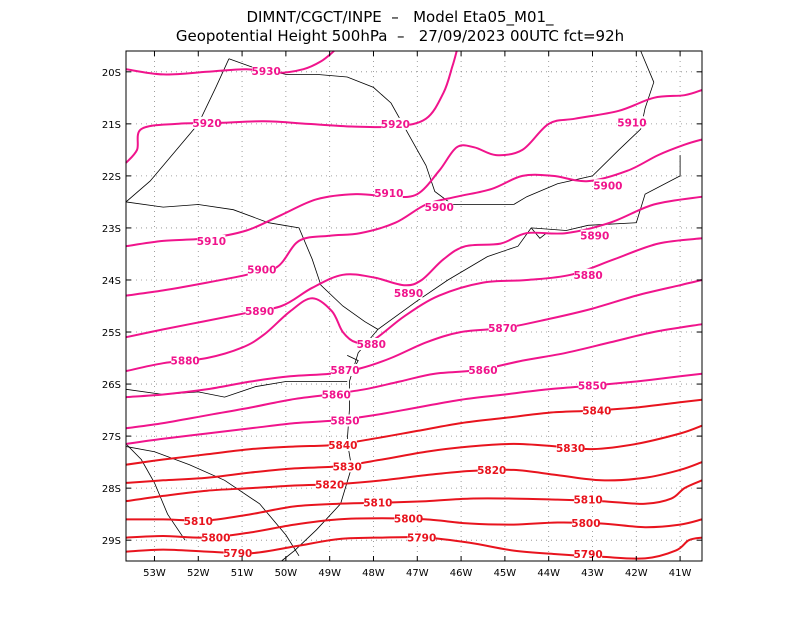 This screenshot has height=618, width=800. Describe the element at coordinates (417, 573) in the screenshot. I see `lon-label: 47W` at that location.